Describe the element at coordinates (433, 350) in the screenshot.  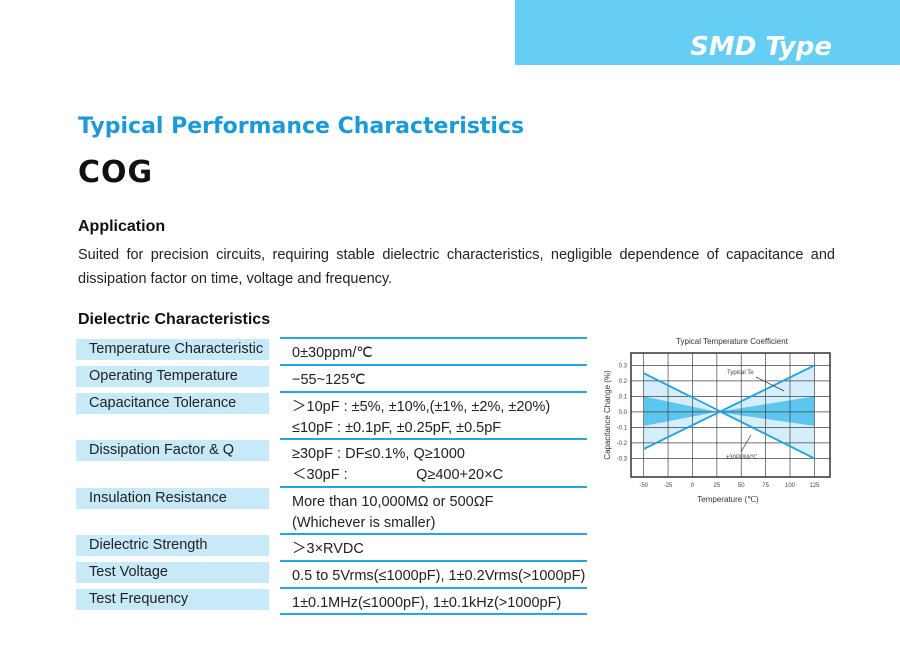
I see `row-value: 0±30ppm/℃` at that location.